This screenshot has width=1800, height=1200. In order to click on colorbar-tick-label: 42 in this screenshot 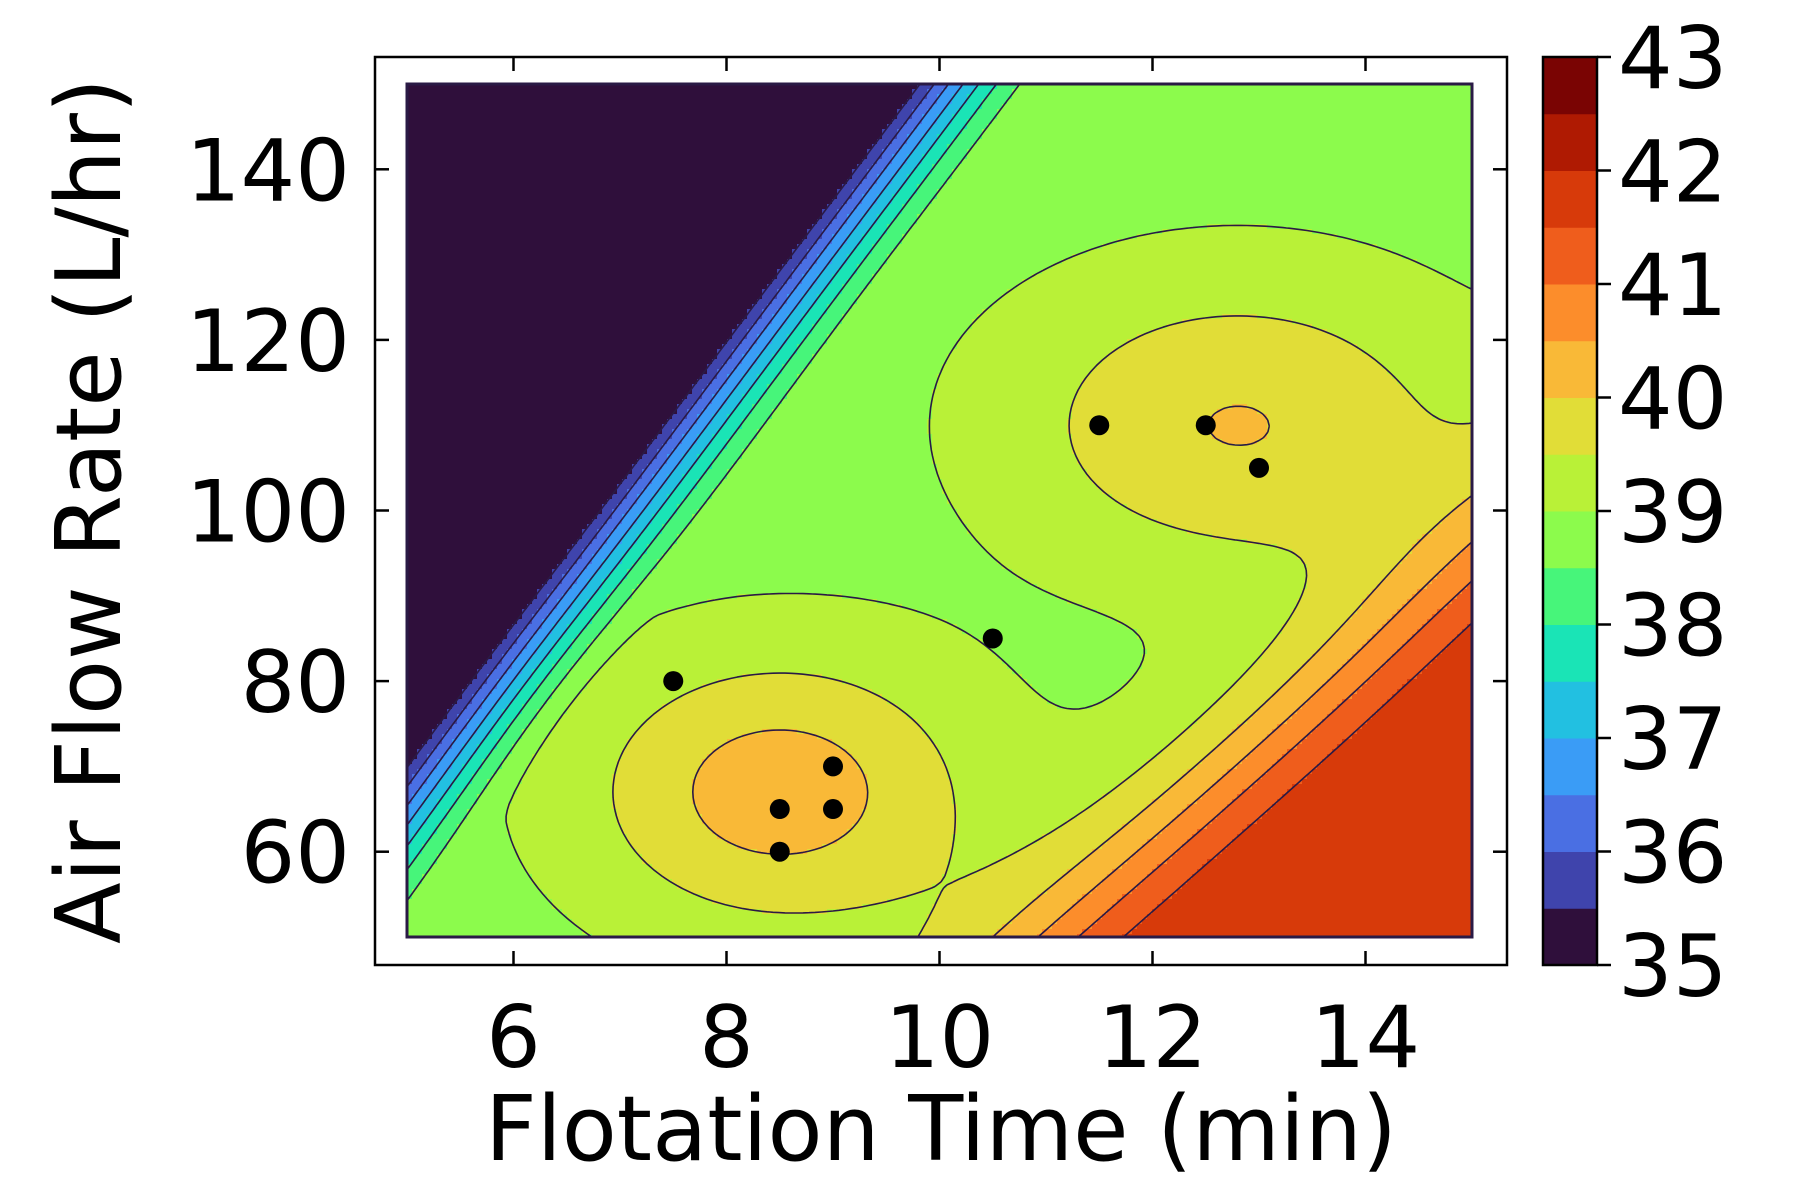, I will do `click(1672, 173)`.